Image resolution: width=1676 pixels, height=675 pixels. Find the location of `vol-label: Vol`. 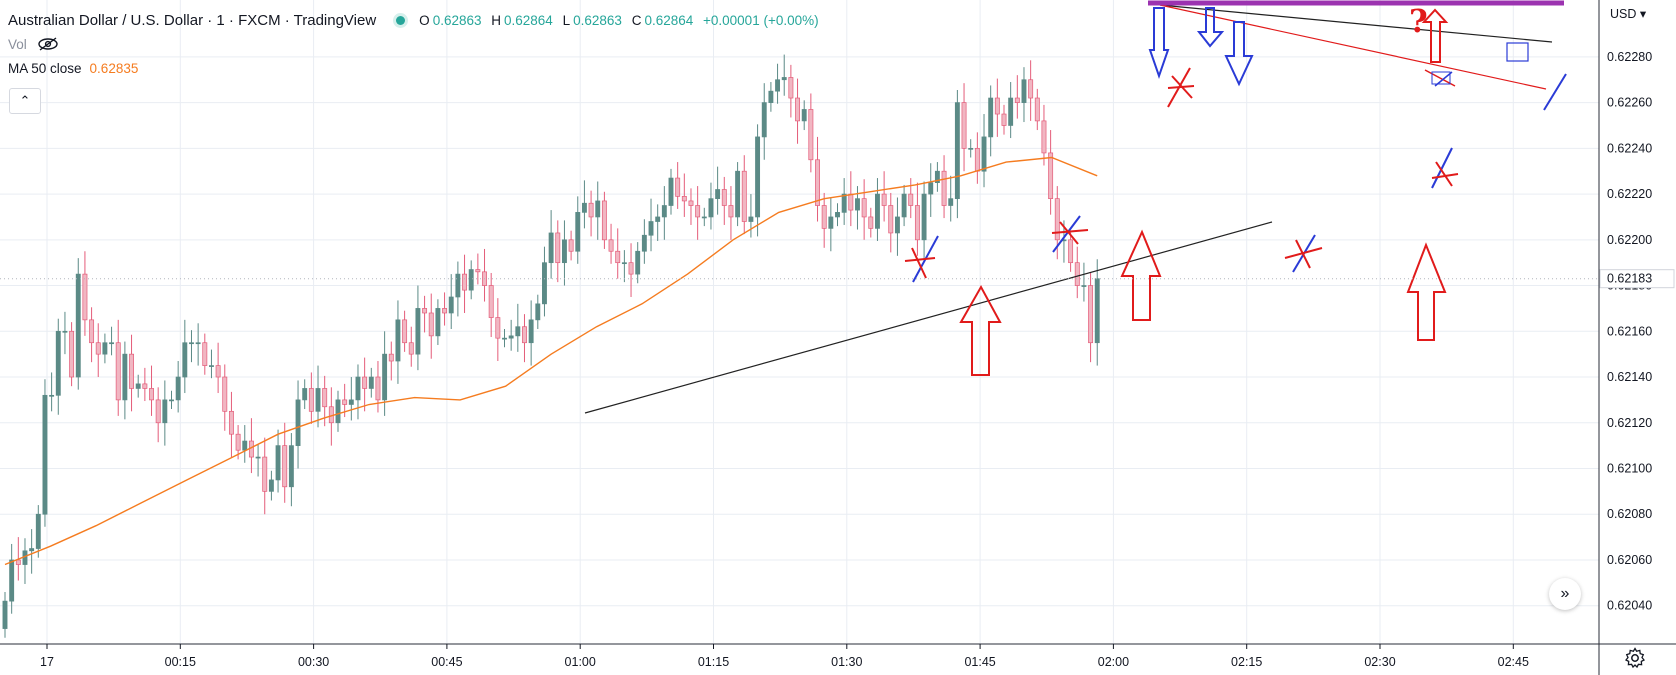

vol-label: Vol is located at coordinates (17, 44).